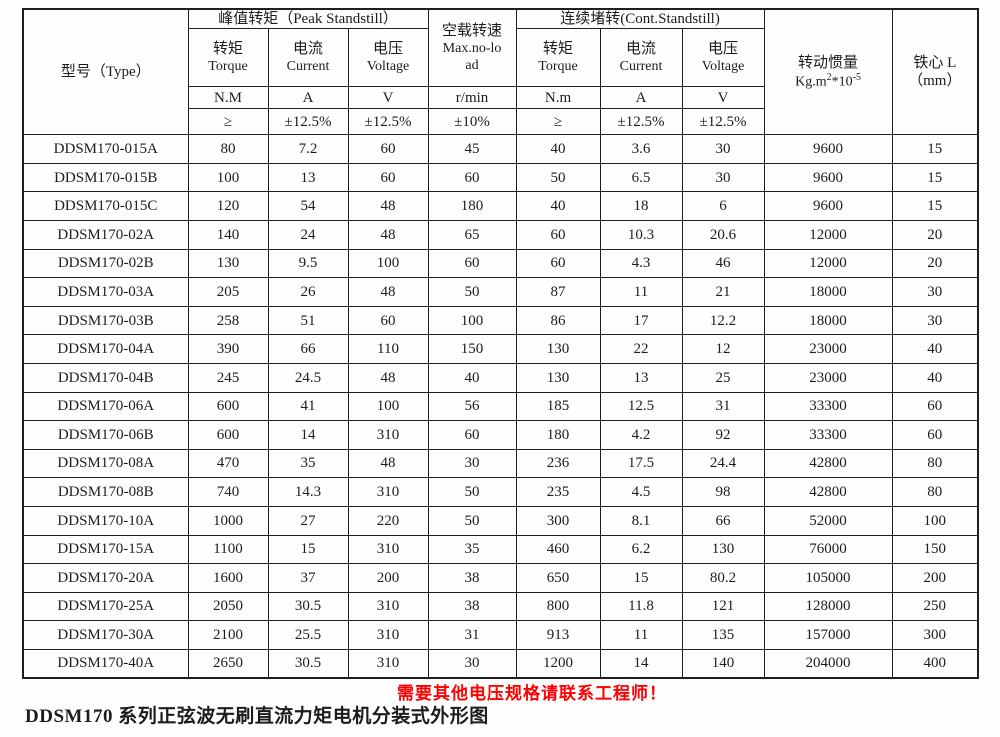 The height and width of the screenshot is (737, 1000). Describe the element at coordinates (228, 235) in the screenshot. I see `value-cell: 140` at that location.